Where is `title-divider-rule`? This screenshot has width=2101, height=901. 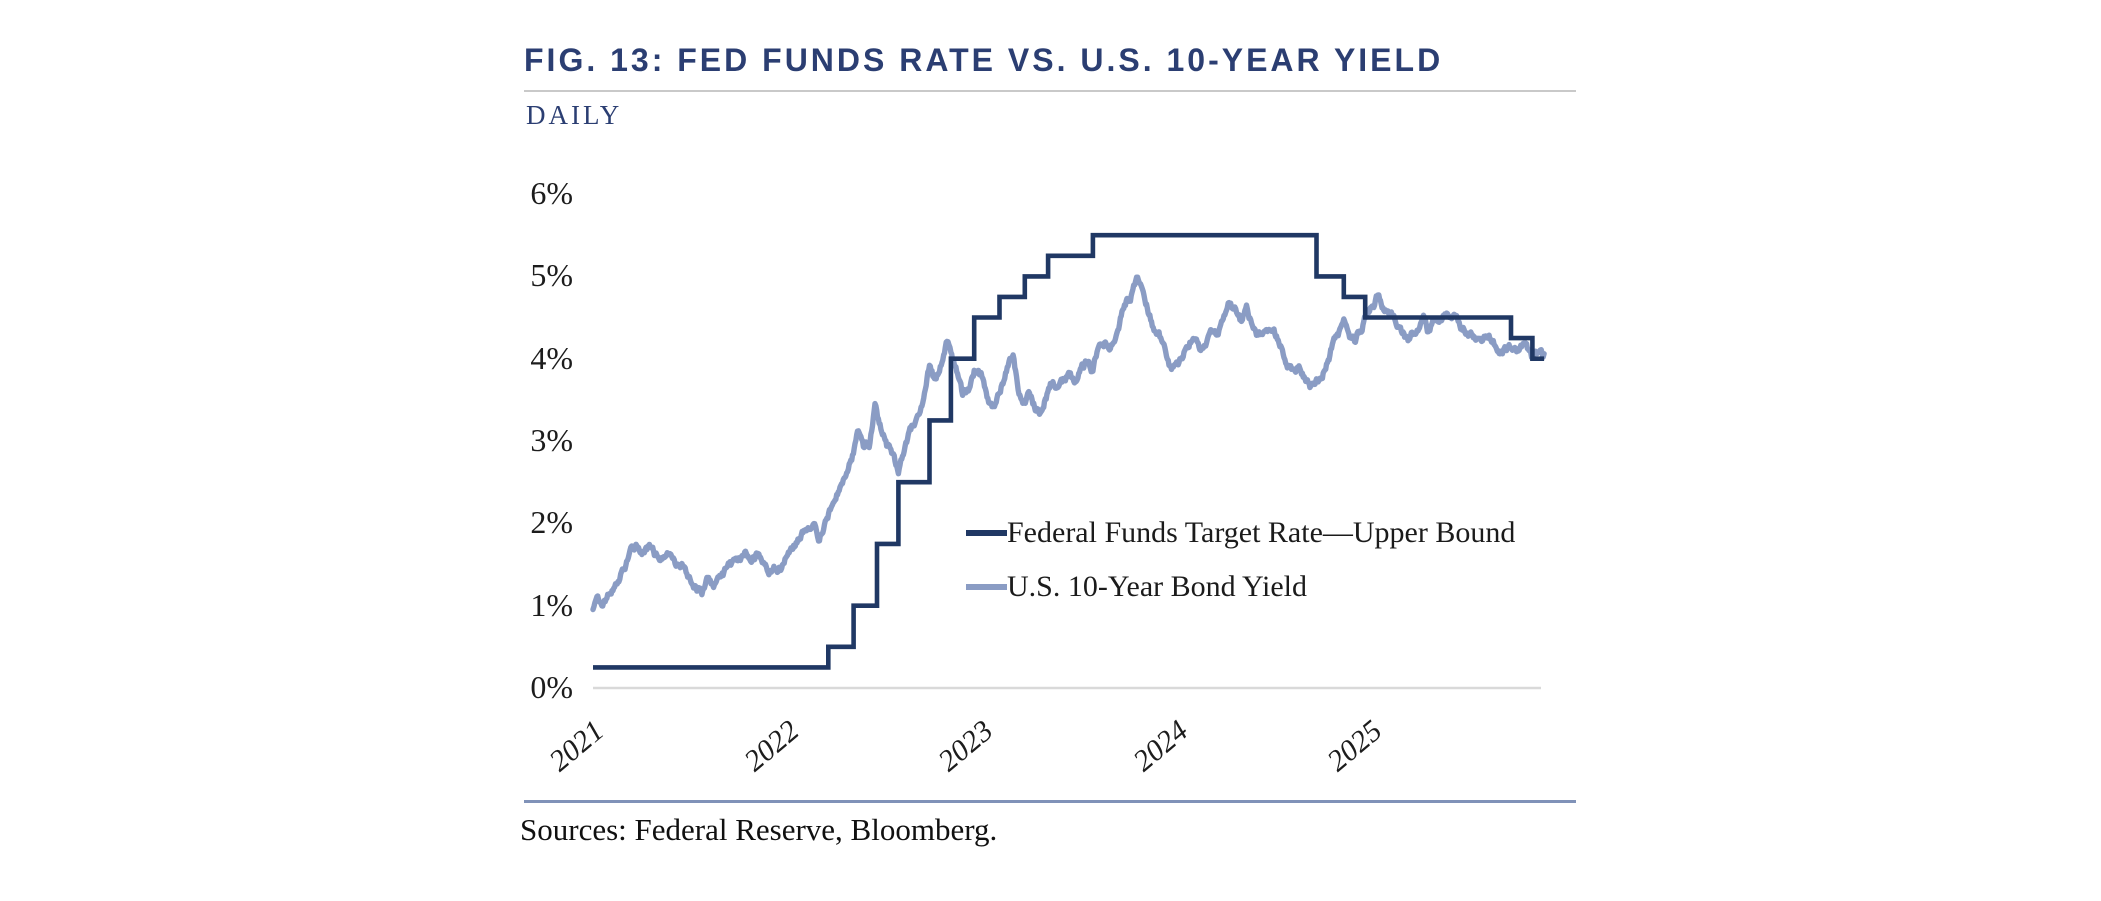
title-divider-rule is located at coordinates (1050, 91).